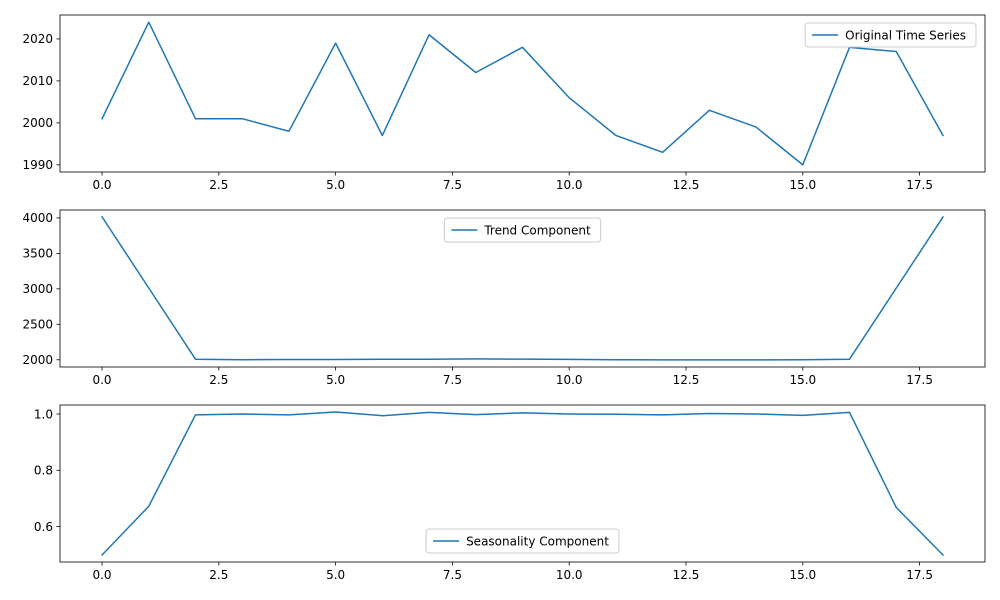 This screenshot has width=1000, height=600. I want to click on seasonality-x-tick-label: 12.5, so click(686, 575).